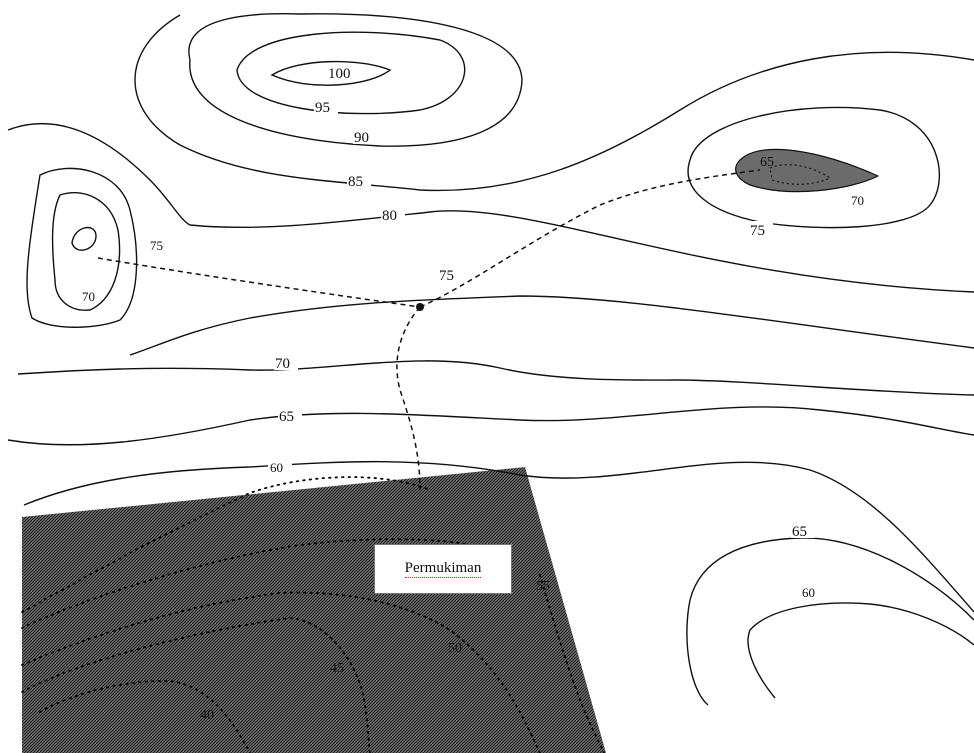  I want to click on contour-label-60-mid: 60, so click(276, 467).